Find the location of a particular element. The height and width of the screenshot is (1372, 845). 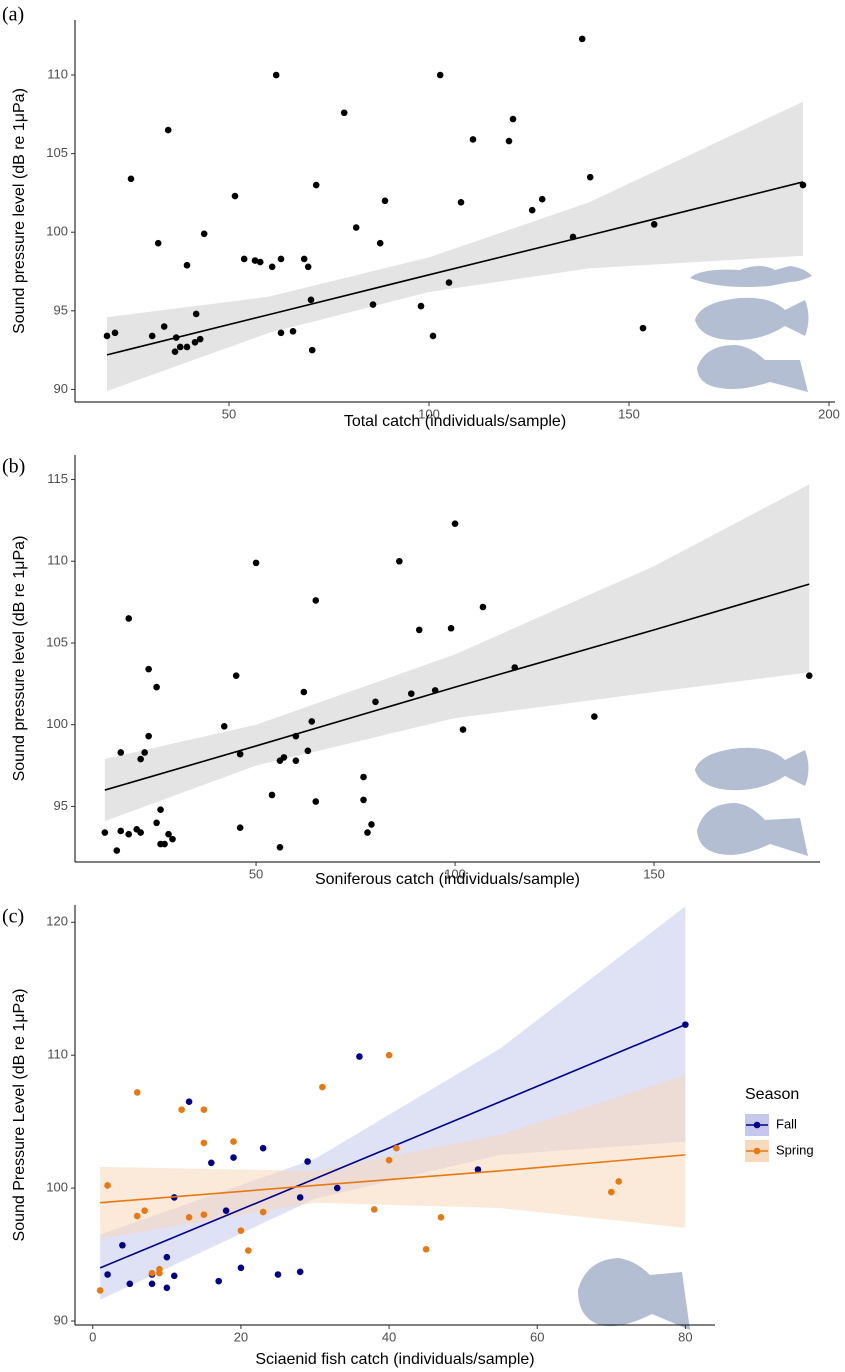

legend-title: Season is located at coordinates (772, 1094).